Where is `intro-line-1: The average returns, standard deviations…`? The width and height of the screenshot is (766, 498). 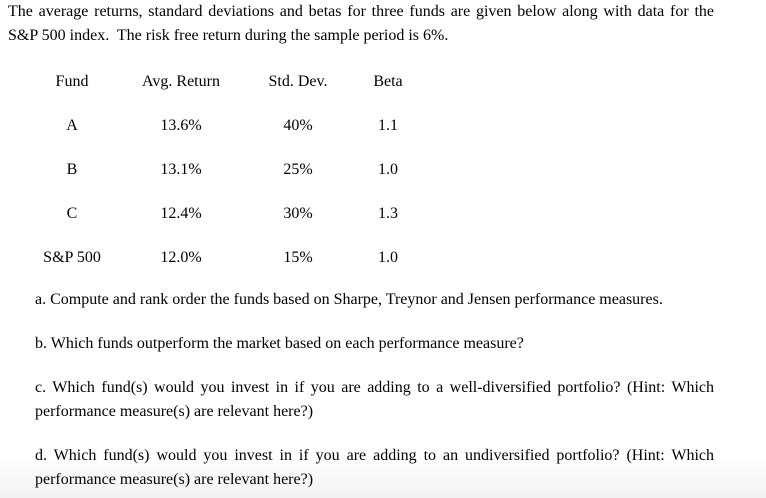 intro-line-1: The average returns, standard deviations… is located at coordinates (361, 11).